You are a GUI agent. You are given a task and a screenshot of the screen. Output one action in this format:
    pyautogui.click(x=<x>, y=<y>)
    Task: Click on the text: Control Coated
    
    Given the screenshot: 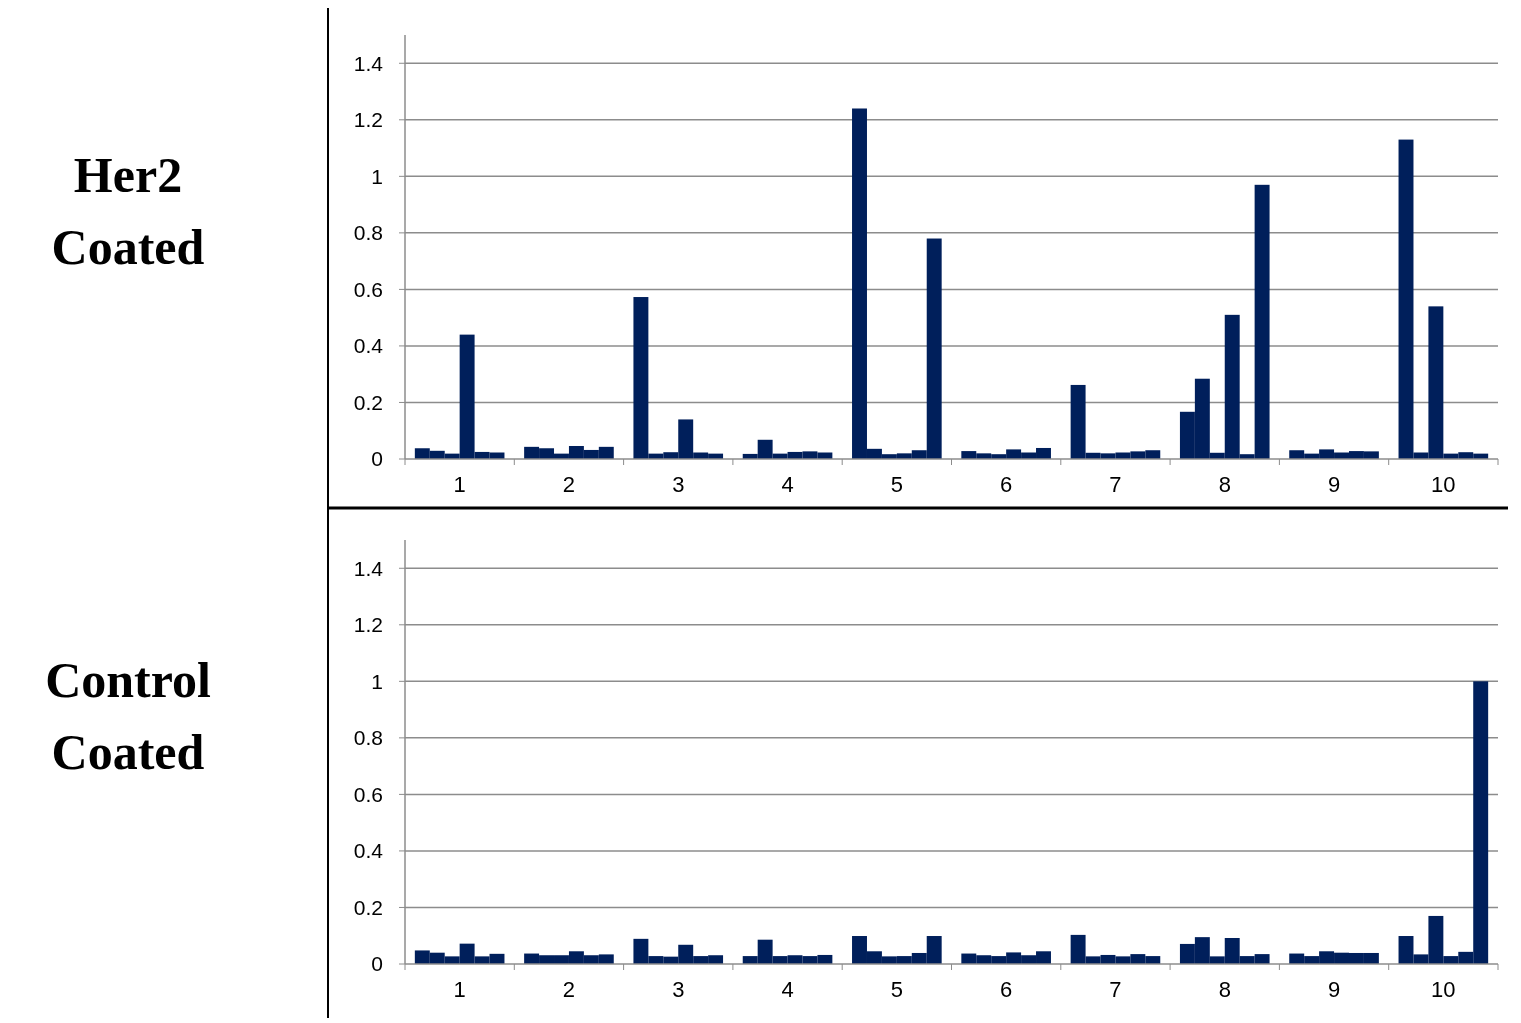 What is the action you would take?
    pyautogui.click(x=128, y=716)
    